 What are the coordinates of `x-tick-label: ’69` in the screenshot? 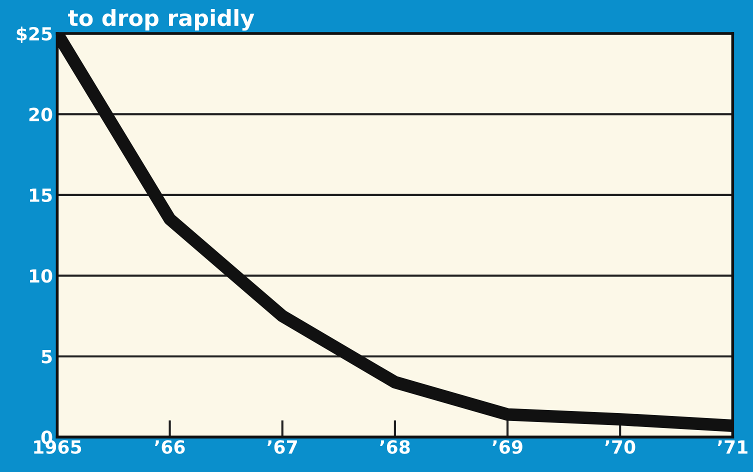 It's located at (507, 447).